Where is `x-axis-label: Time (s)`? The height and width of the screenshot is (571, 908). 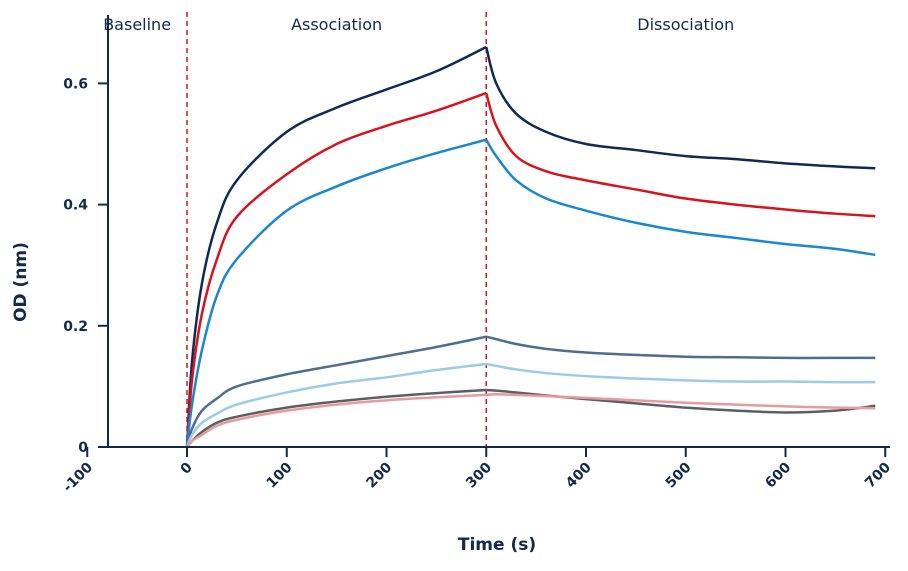 x-axis-label: Time (s) is located at coordinates (497, 545).